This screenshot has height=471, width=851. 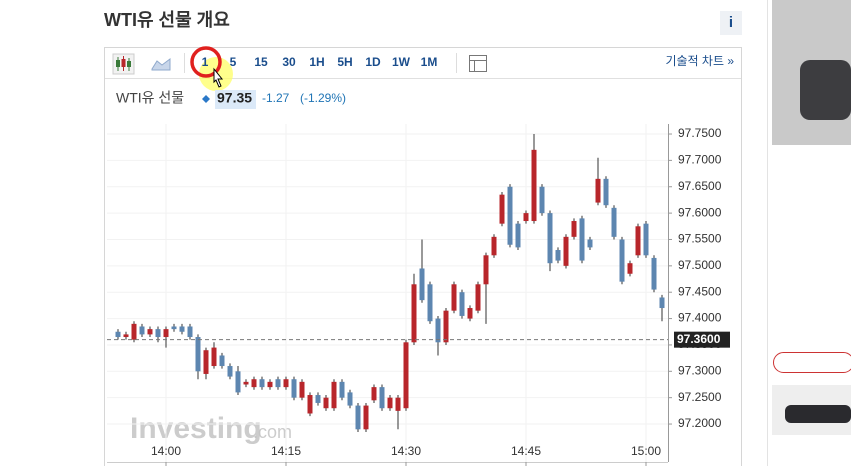 What do you see at coordinates (373, 62) in the screenshot?
I see `interval-button: 1D` at bounding box center [373, 62].